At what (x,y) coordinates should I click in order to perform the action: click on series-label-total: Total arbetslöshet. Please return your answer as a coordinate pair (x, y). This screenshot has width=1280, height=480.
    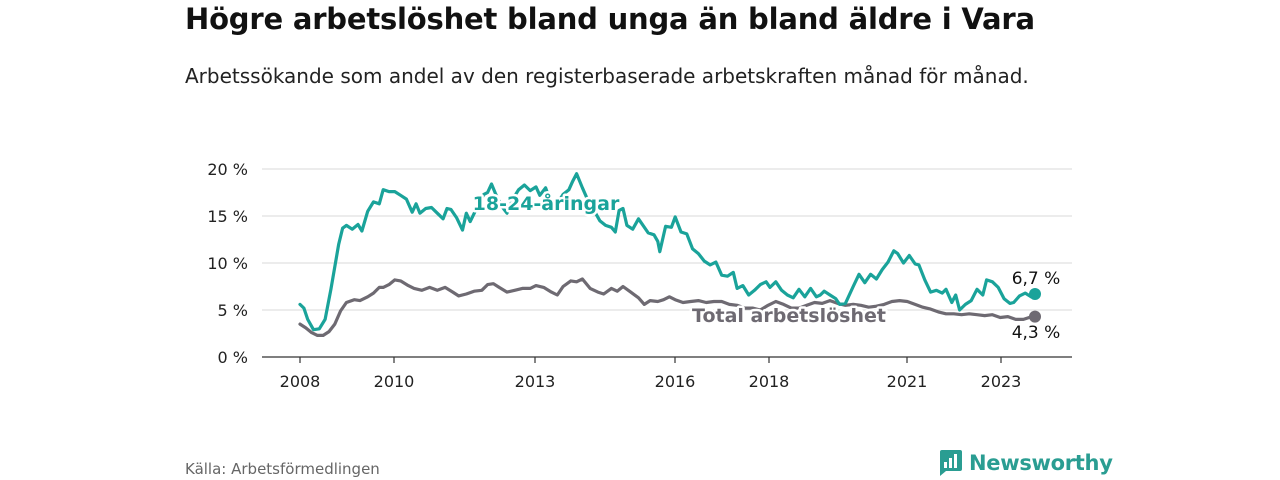
    Looking at the image, I should click on (789, 316).